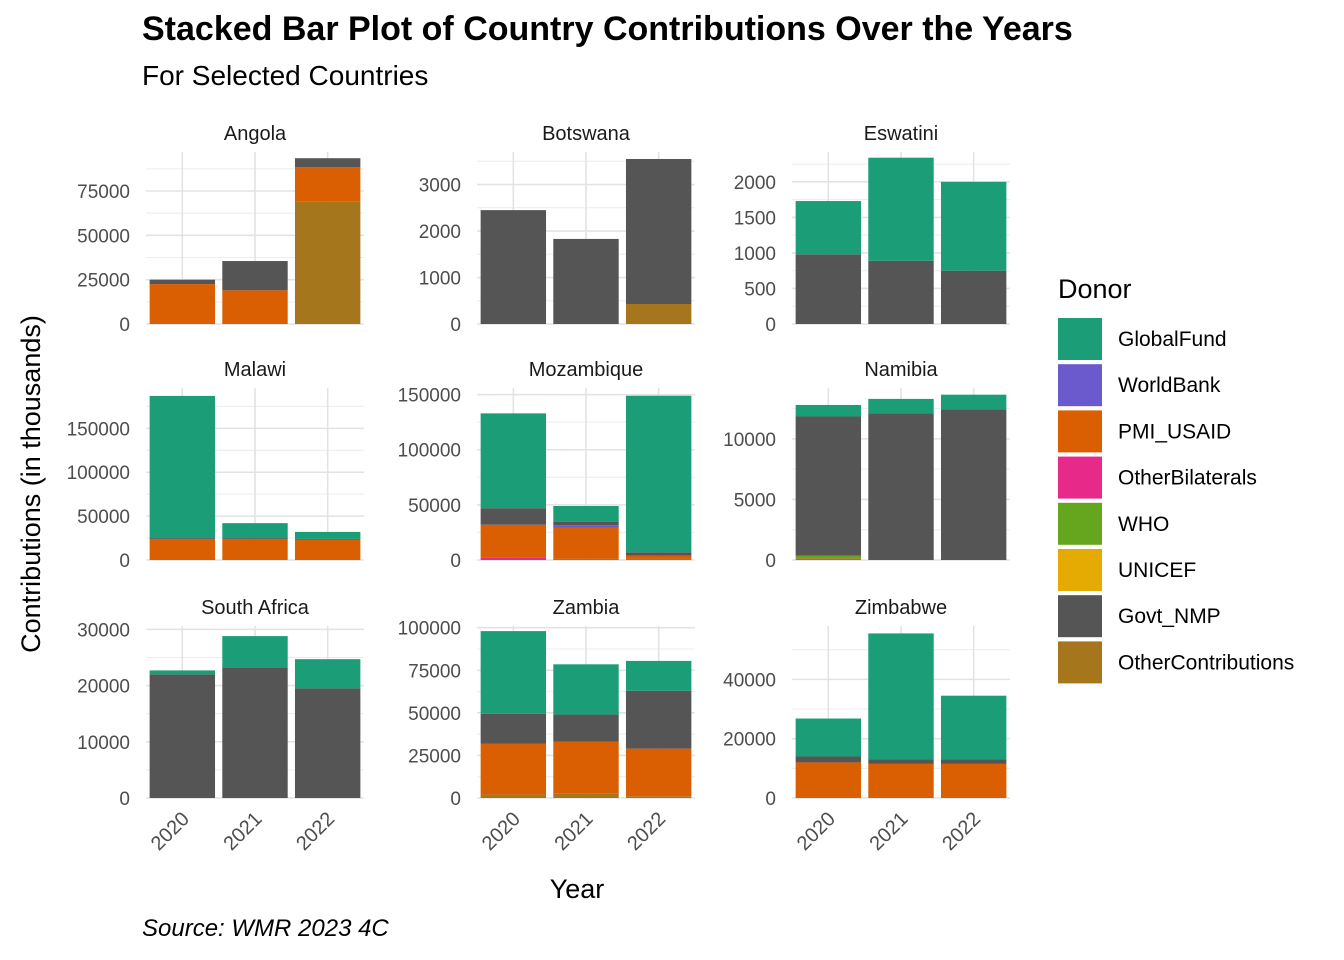 This screenshot has width=1344, height=960. Describe the element at coordinates (327, 184) in the screenshot. I see `bar-segment-angola-2022-pmi-usaid` at that location.